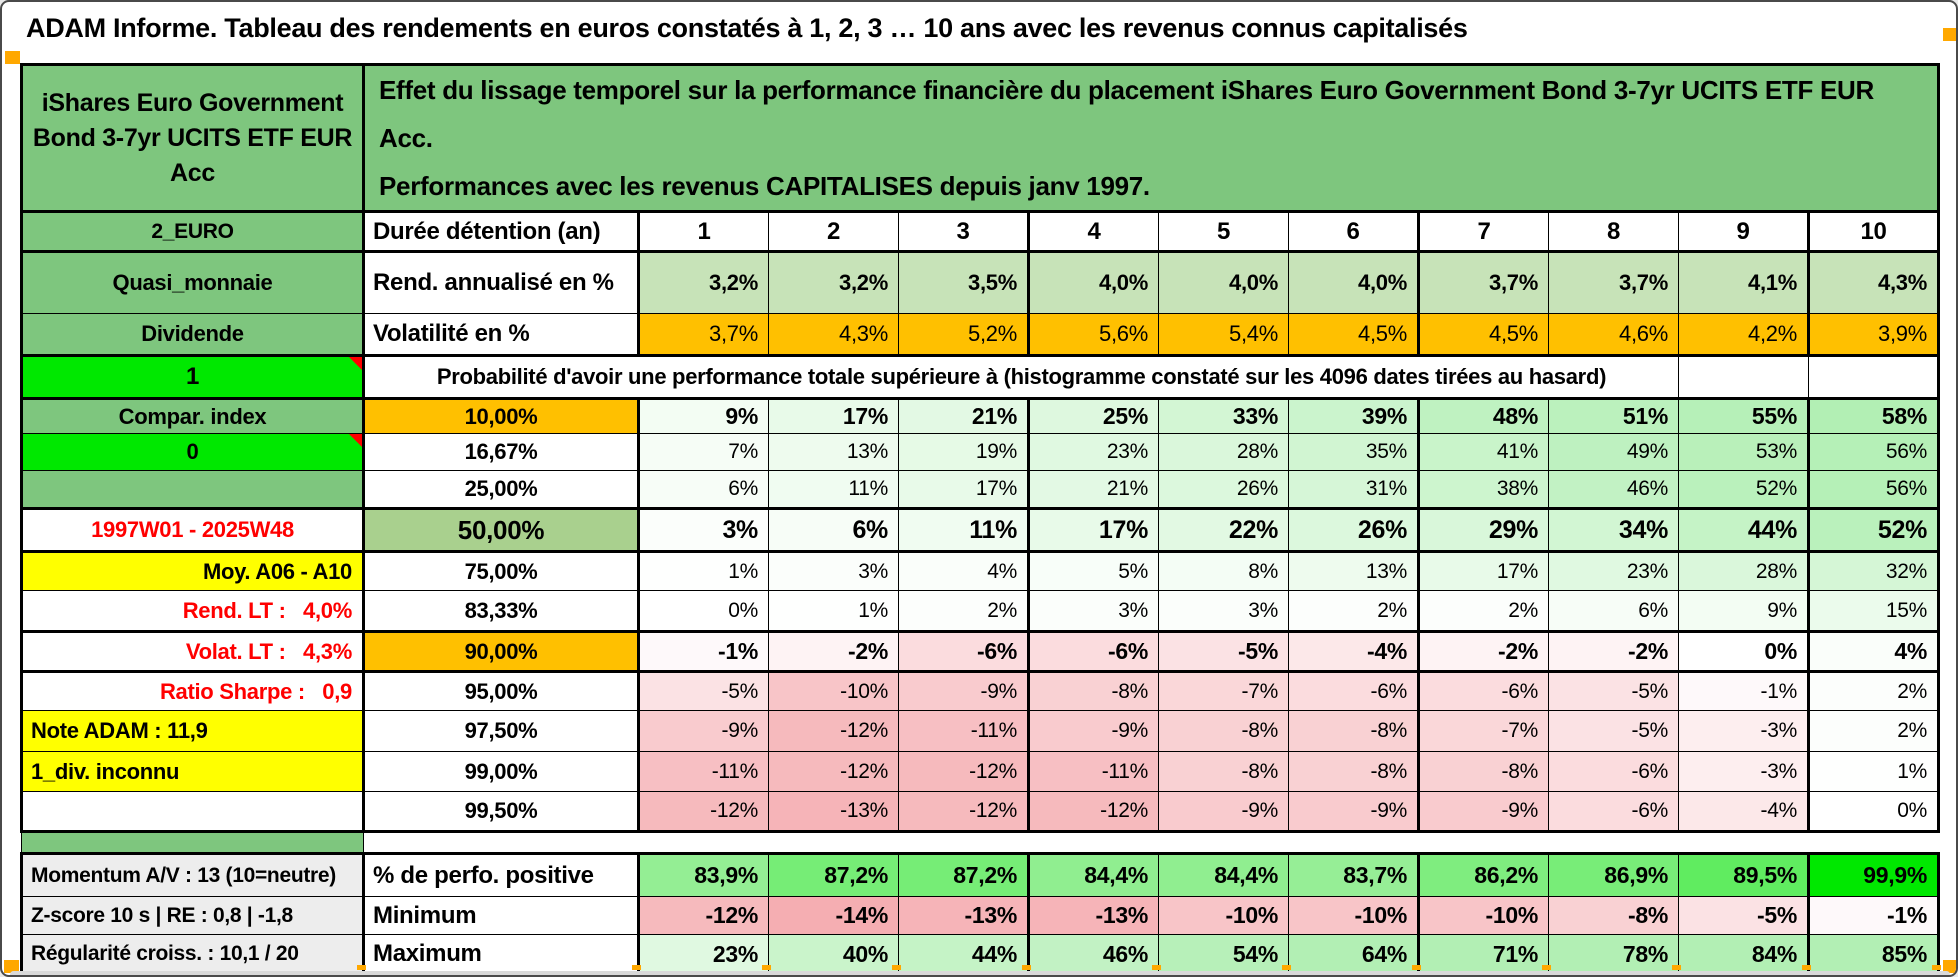 Image resolution: width=1958 pixels, height=977 pixels. I want to click on minimum-value-cell: -1%, so click(1873, 916).